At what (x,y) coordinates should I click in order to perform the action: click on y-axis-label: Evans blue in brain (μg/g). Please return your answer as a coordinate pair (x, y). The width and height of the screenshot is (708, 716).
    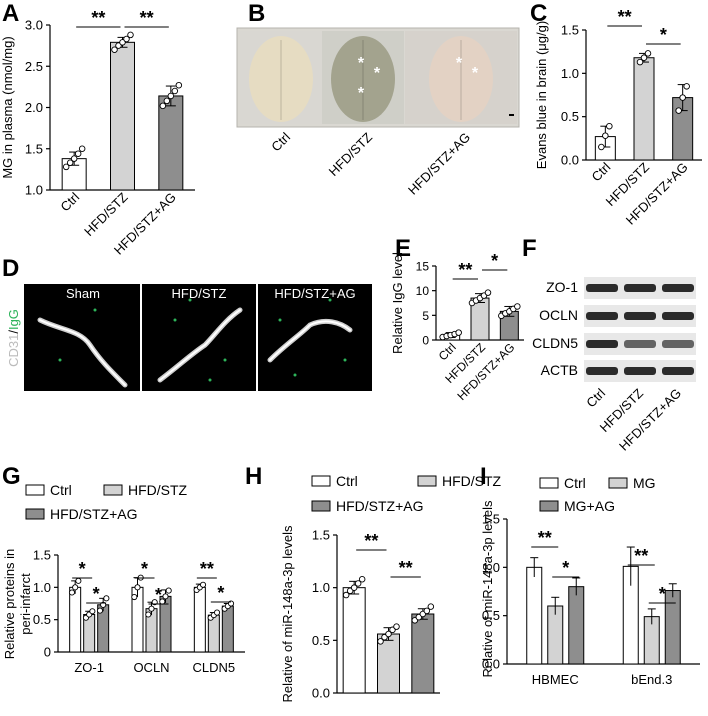
    Looking at the image, I should click on (541, 95).